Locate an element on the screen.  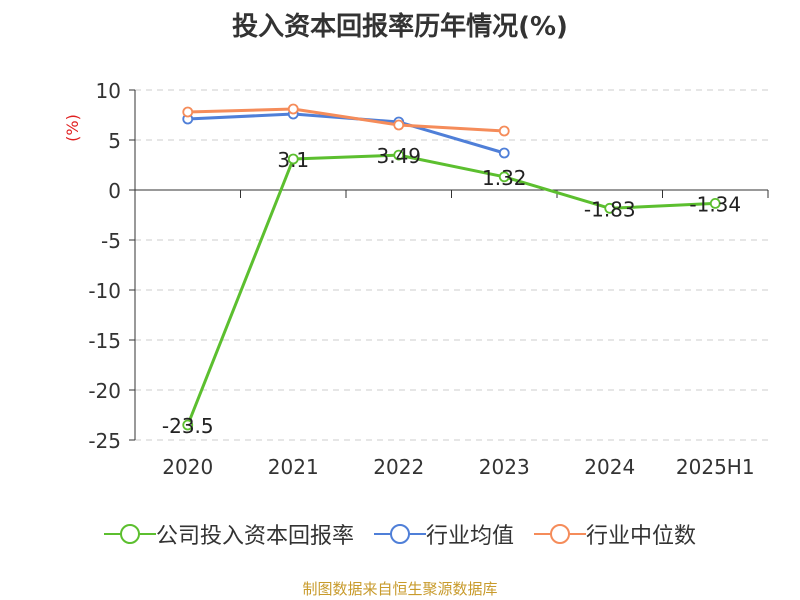
legend-item-industry-avg: 行业均值 is located at coordinates (443, 534).